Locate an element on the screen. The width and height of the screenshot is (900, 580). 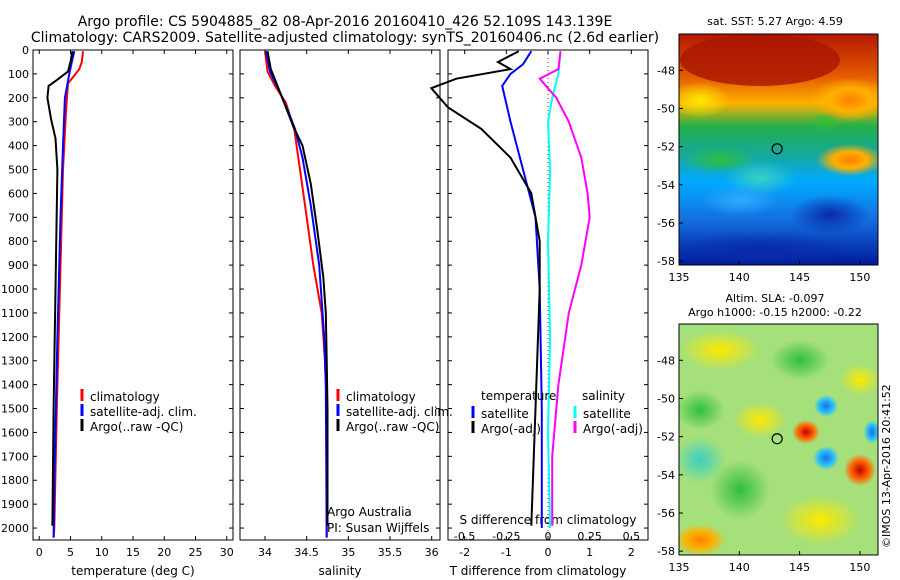
sla-map-title-2: Argo h1000: -0.15 h2000: -0.22 is located at coordinates (775, 312).